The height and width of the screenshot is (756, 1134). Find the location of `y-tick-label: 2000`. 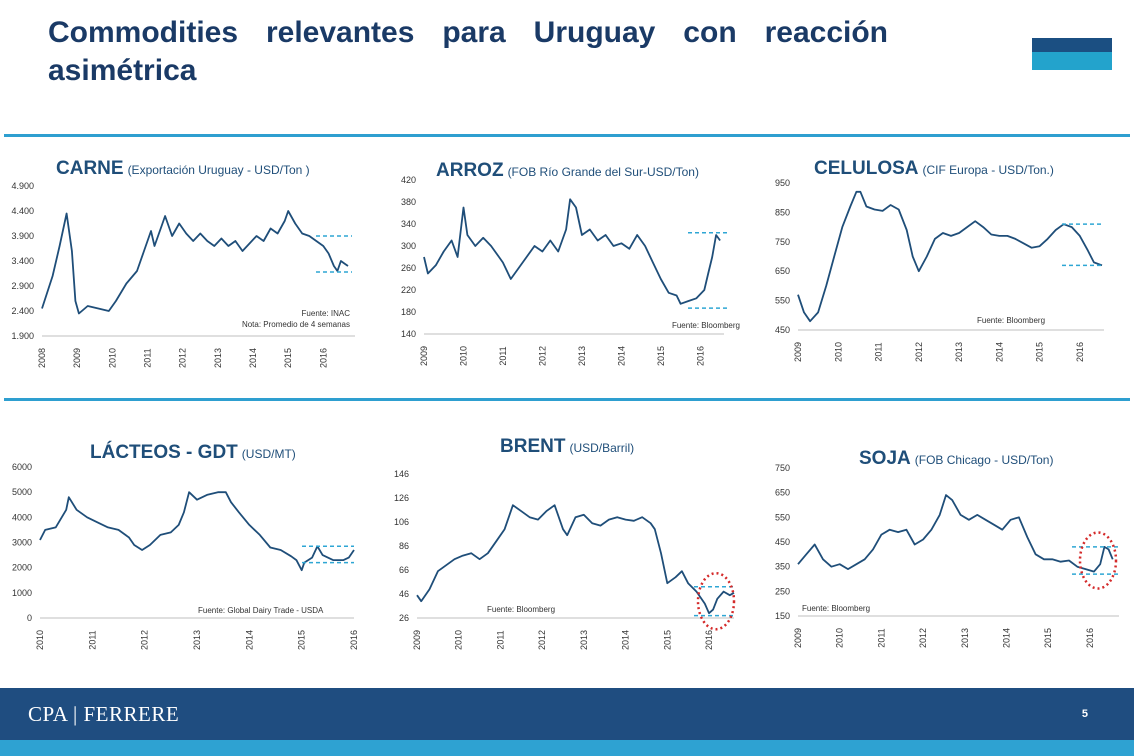

y-tick-label: 2000 is located at coordinates (22, 568).